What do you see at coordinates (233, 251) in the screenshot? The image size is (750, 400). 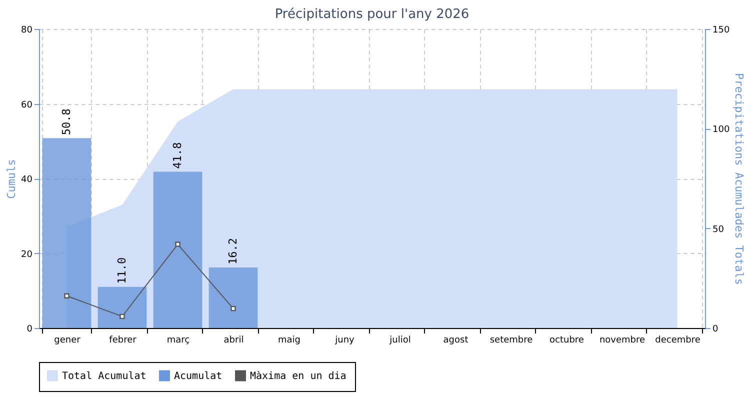 I see `data-label: 16.2` at bounding box center [233, 251].